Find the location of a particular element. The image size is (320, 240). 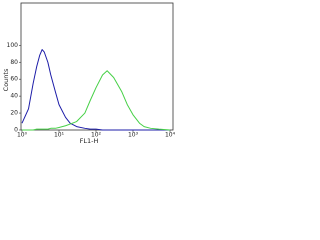

series-line is located at coordinates (96, 100).